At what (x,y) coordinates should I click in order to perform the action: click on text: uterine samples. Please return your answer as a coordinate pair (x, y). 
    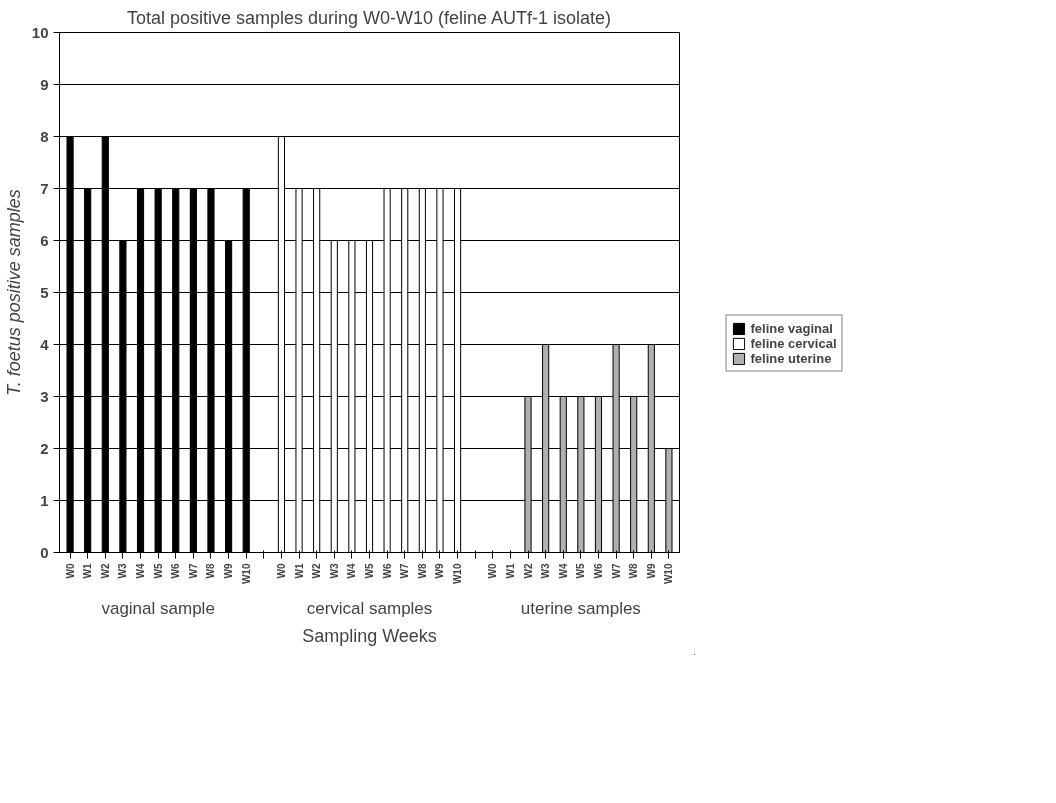
    Looking at the image, I should click on (580, 608).